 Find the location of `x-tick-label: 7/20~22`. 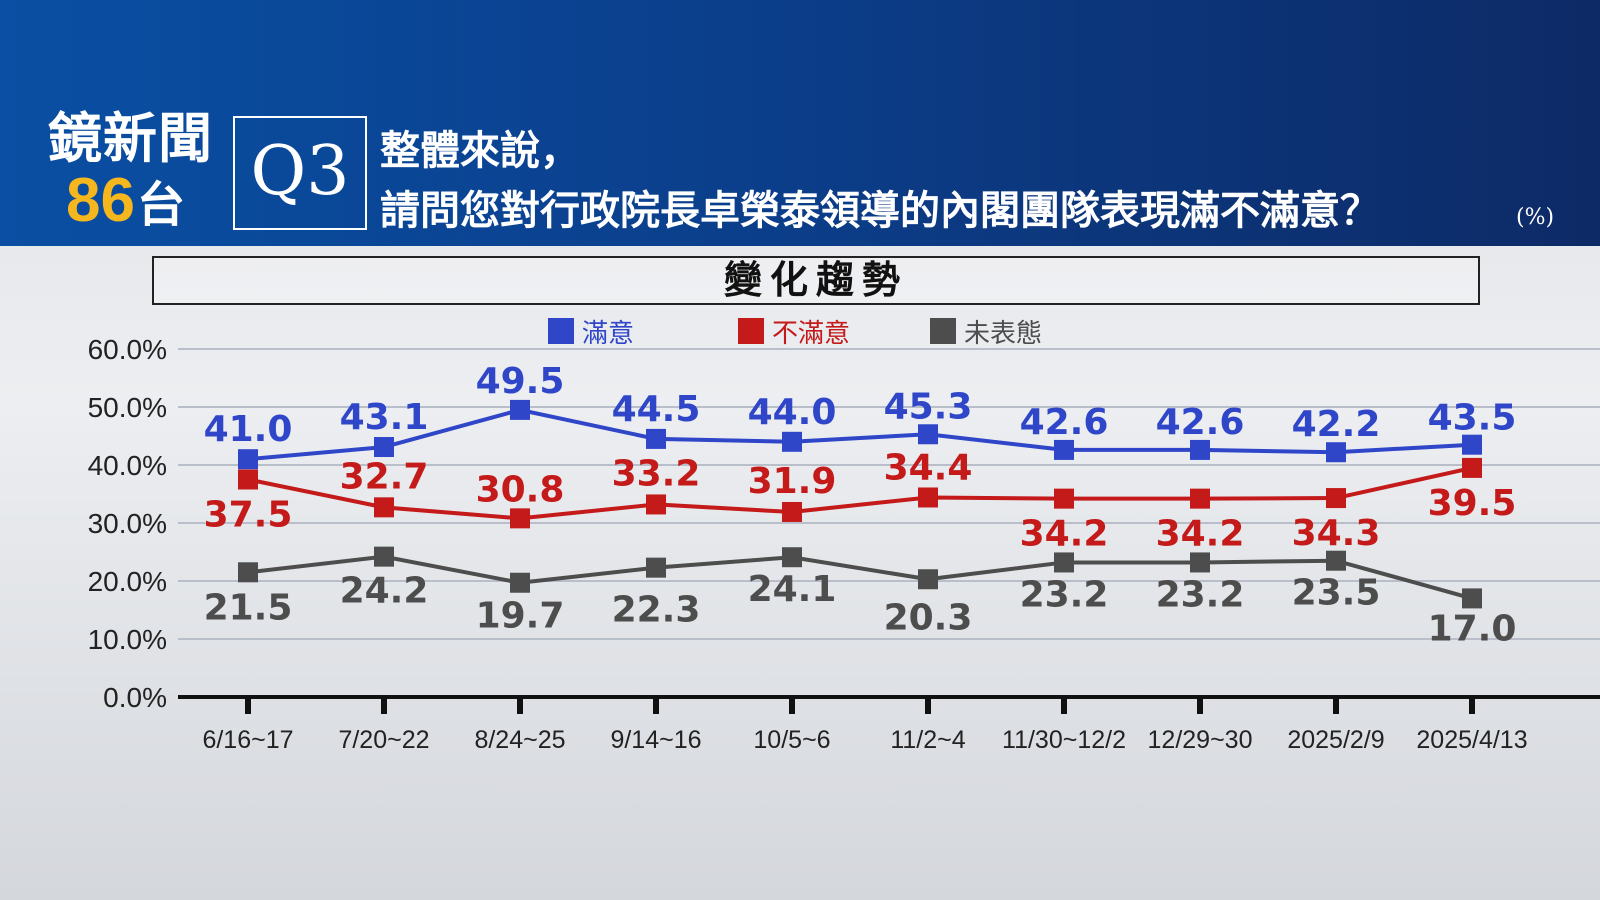

x-tick-label: 7/20~22 is located at coordinates (383, 740).